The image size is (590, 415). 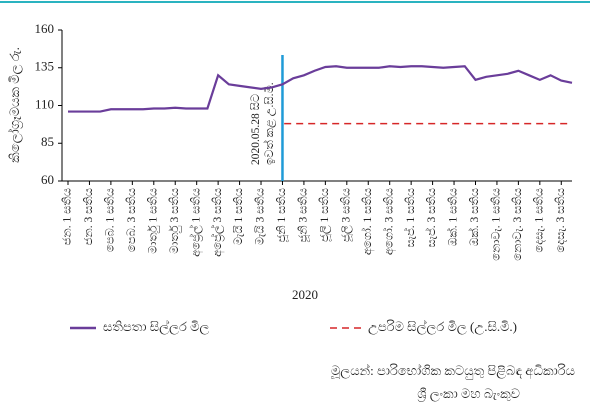 I want to click on x-tick-label: අප්‍රේල් 3 සතිය, so click(x=217, y=222).